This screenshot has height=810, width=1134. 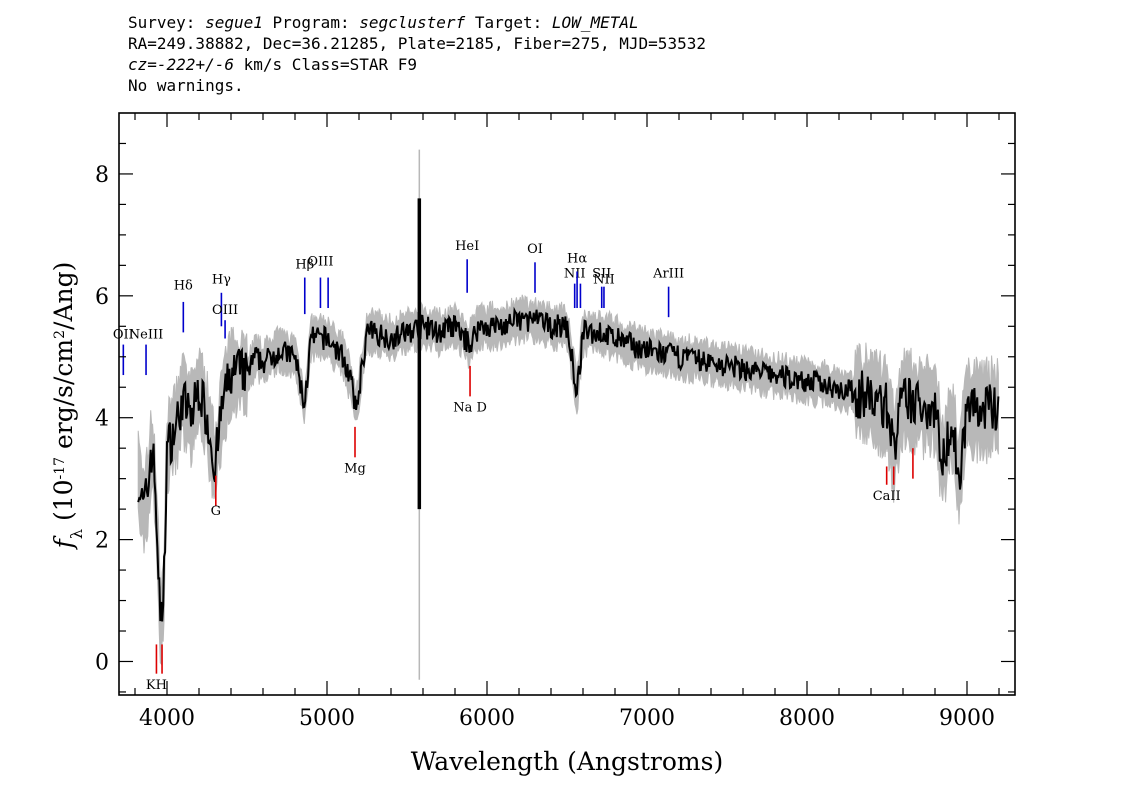 What do you see at coordinates (967, 718) in the screenshot?
I see `x-tick-label: 9000` at bounding box center [967, 718].